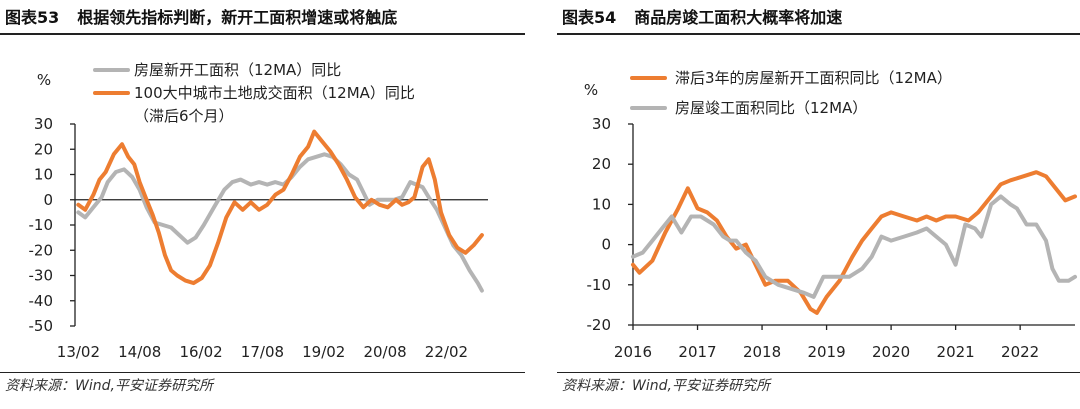  Describe the element at coordinates (446, 352) in the screenshot. I see `x-tick-label: 22/02` at that location.